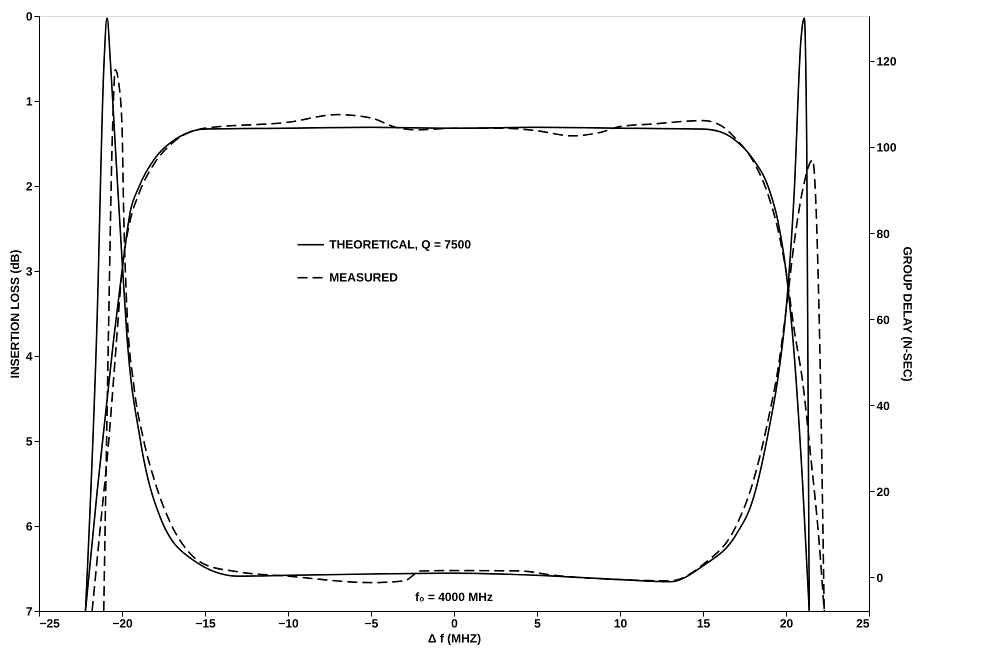  What do you see at coordinates (29, 357) in the screenshot?
I see `y-tick-label: 4` at bounding box center [29, 357].